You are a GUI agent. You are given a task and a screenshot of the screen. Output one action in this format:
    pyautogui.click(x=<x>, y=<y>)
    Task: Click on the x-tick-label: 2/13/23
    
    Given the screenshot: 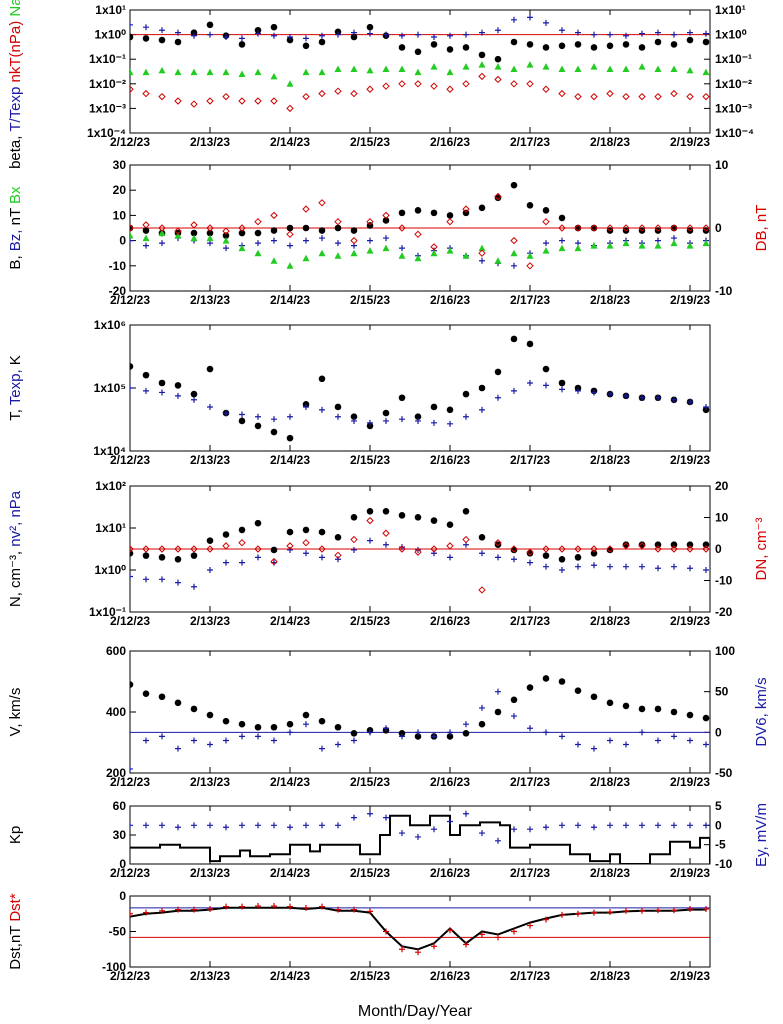 What is the action you would take?
    pyautogui.click(x=210, y=460)
    